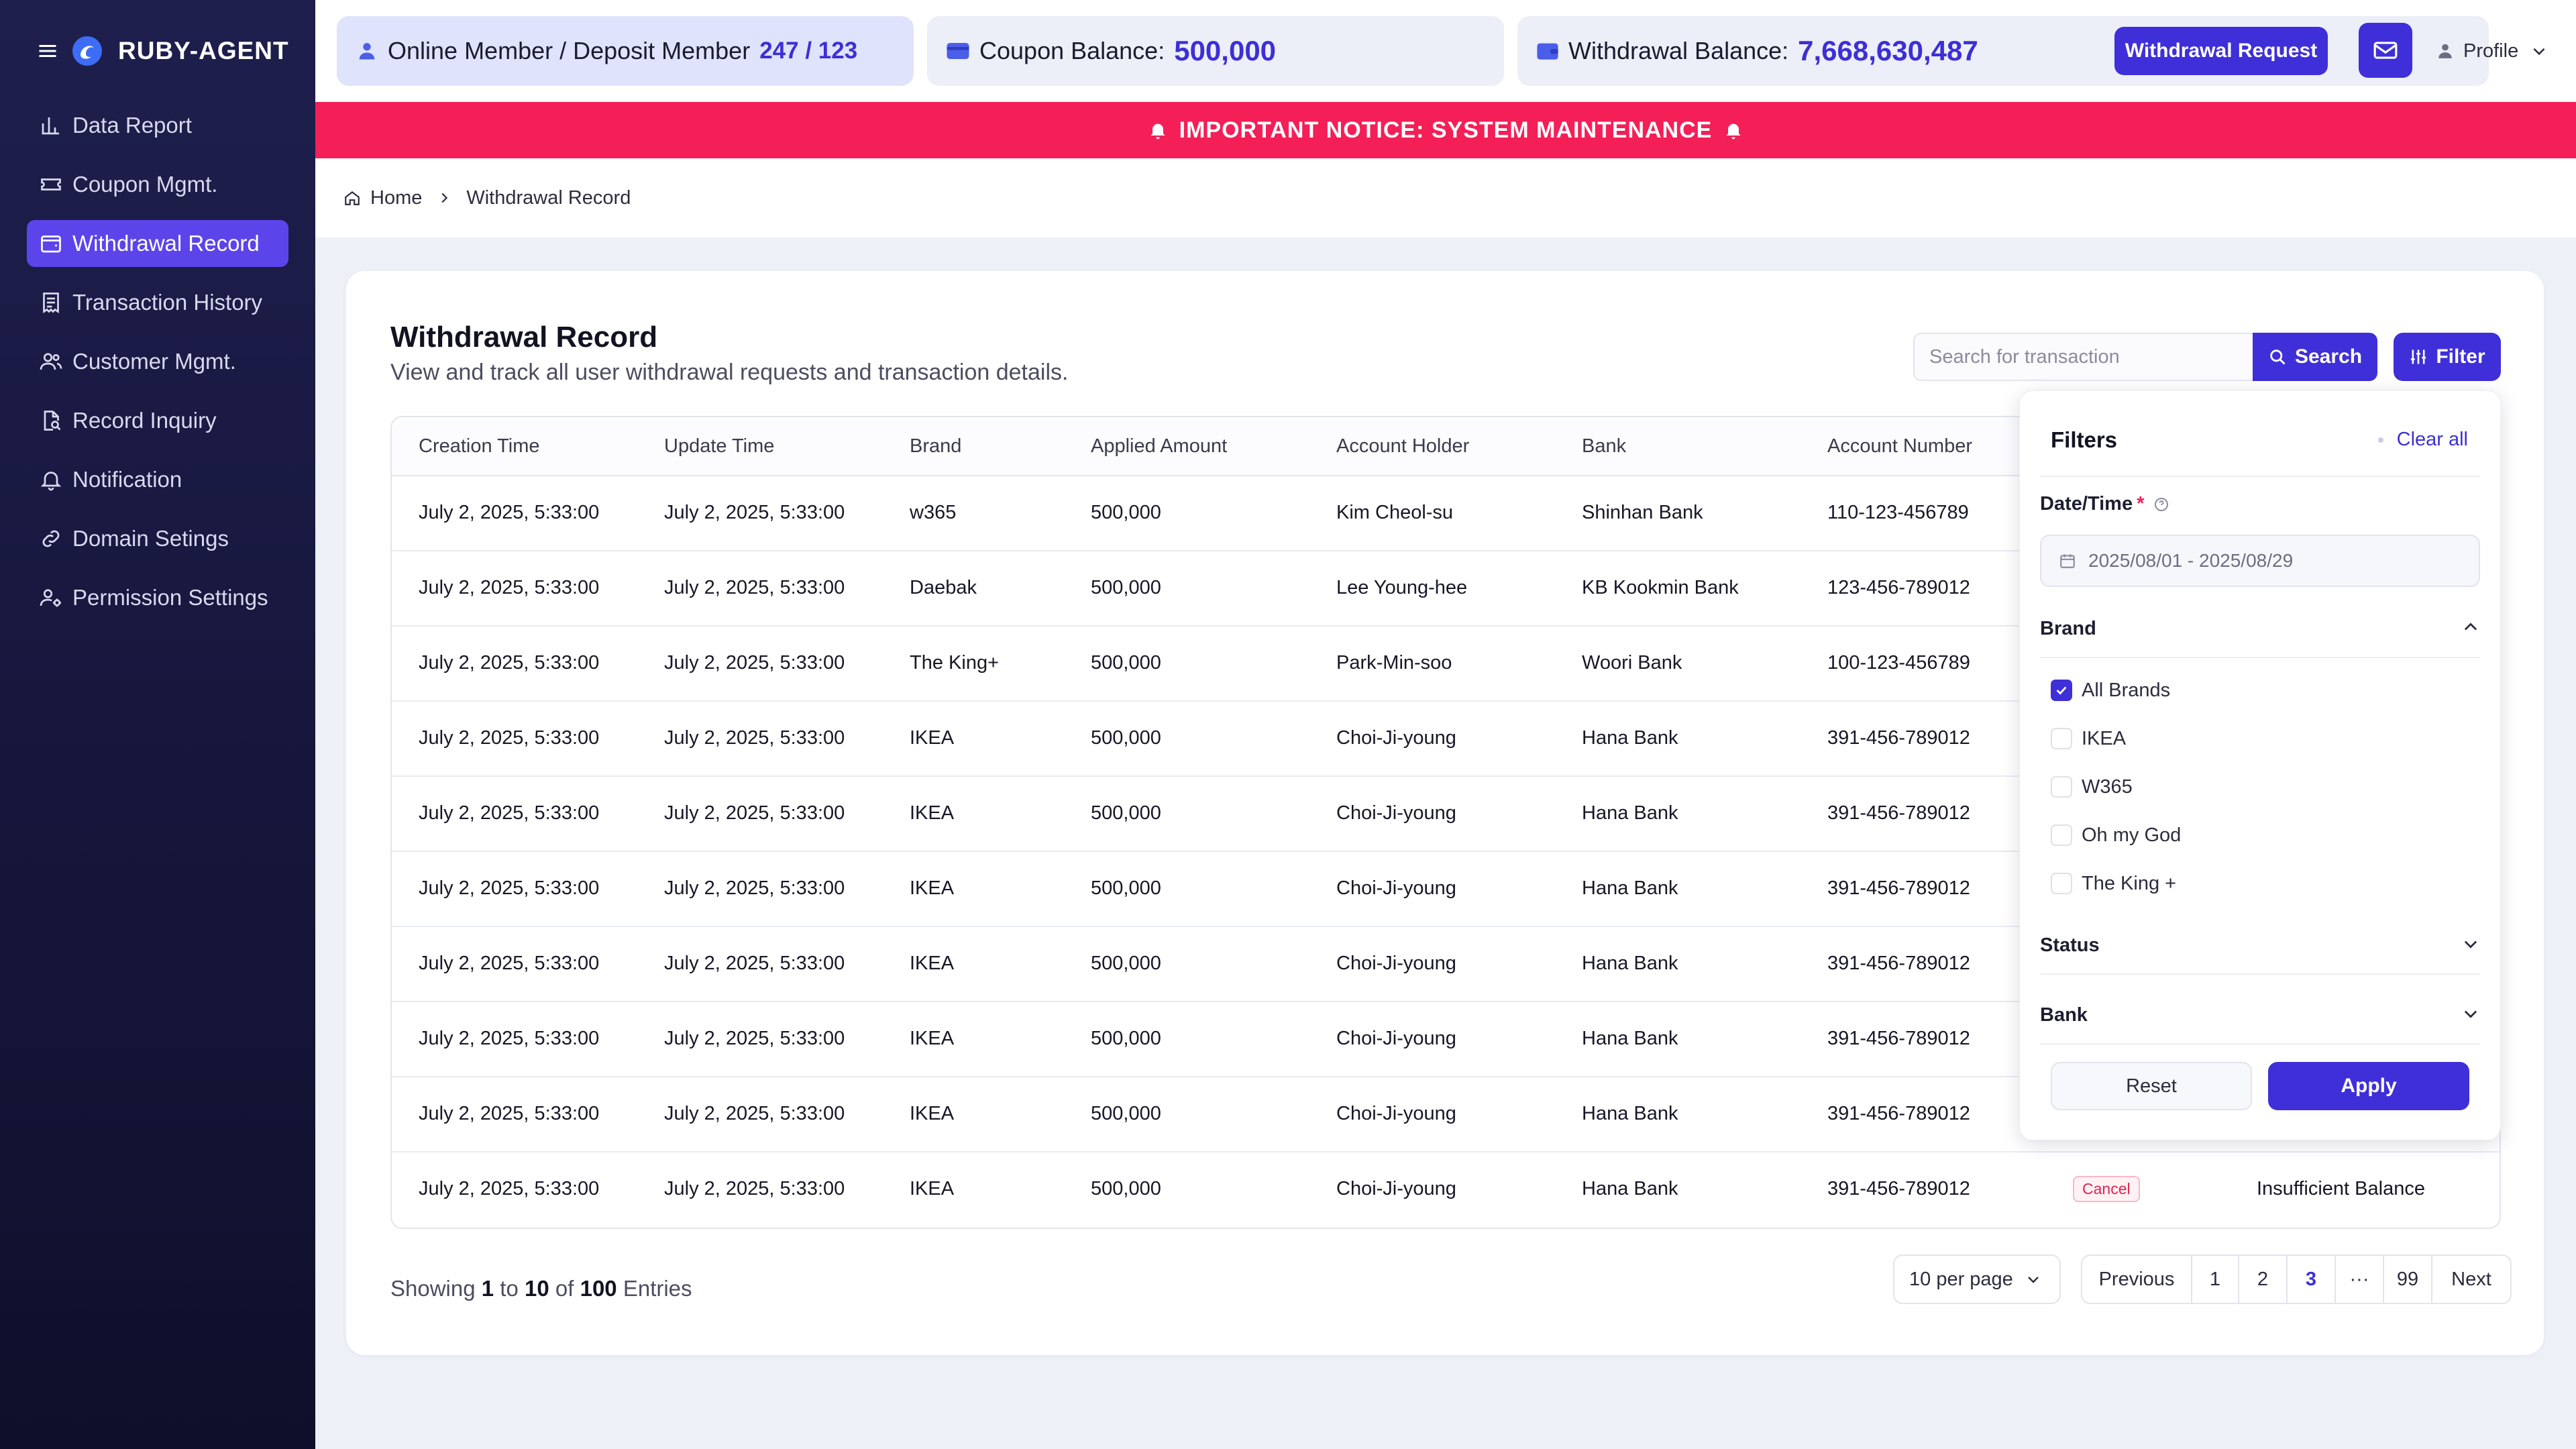 Image resolution: width=2576 pixels, height=1449 pixels. I want to click on sidebar-item-label: Coupon Mgmt., so click(145, 184).